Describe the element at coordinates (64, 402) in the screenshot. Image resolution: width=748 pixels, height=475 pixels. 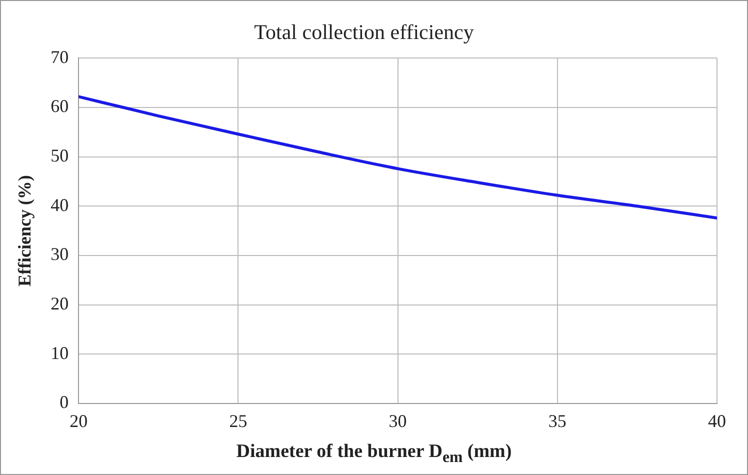
I see `y-tick-label: 0` at that location.